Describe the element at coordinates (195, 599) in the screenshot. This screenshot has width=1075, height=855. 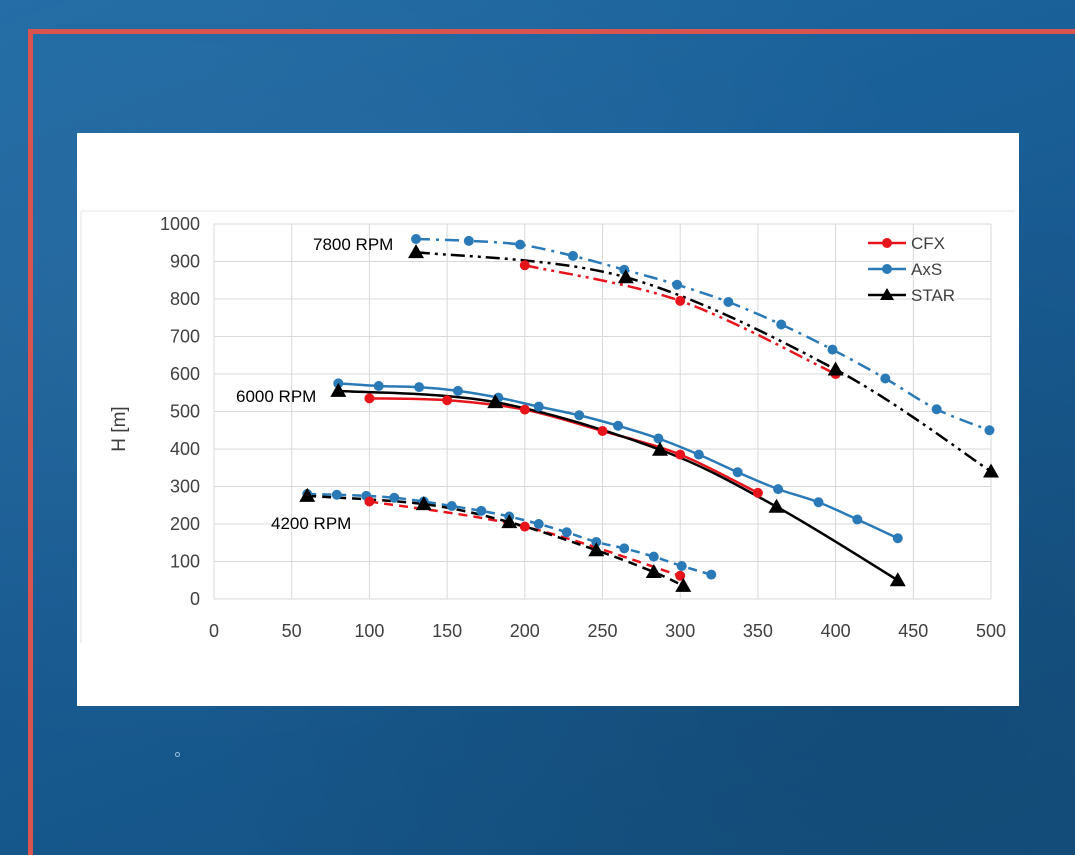
I see `y-tick-label: 0` at that location.